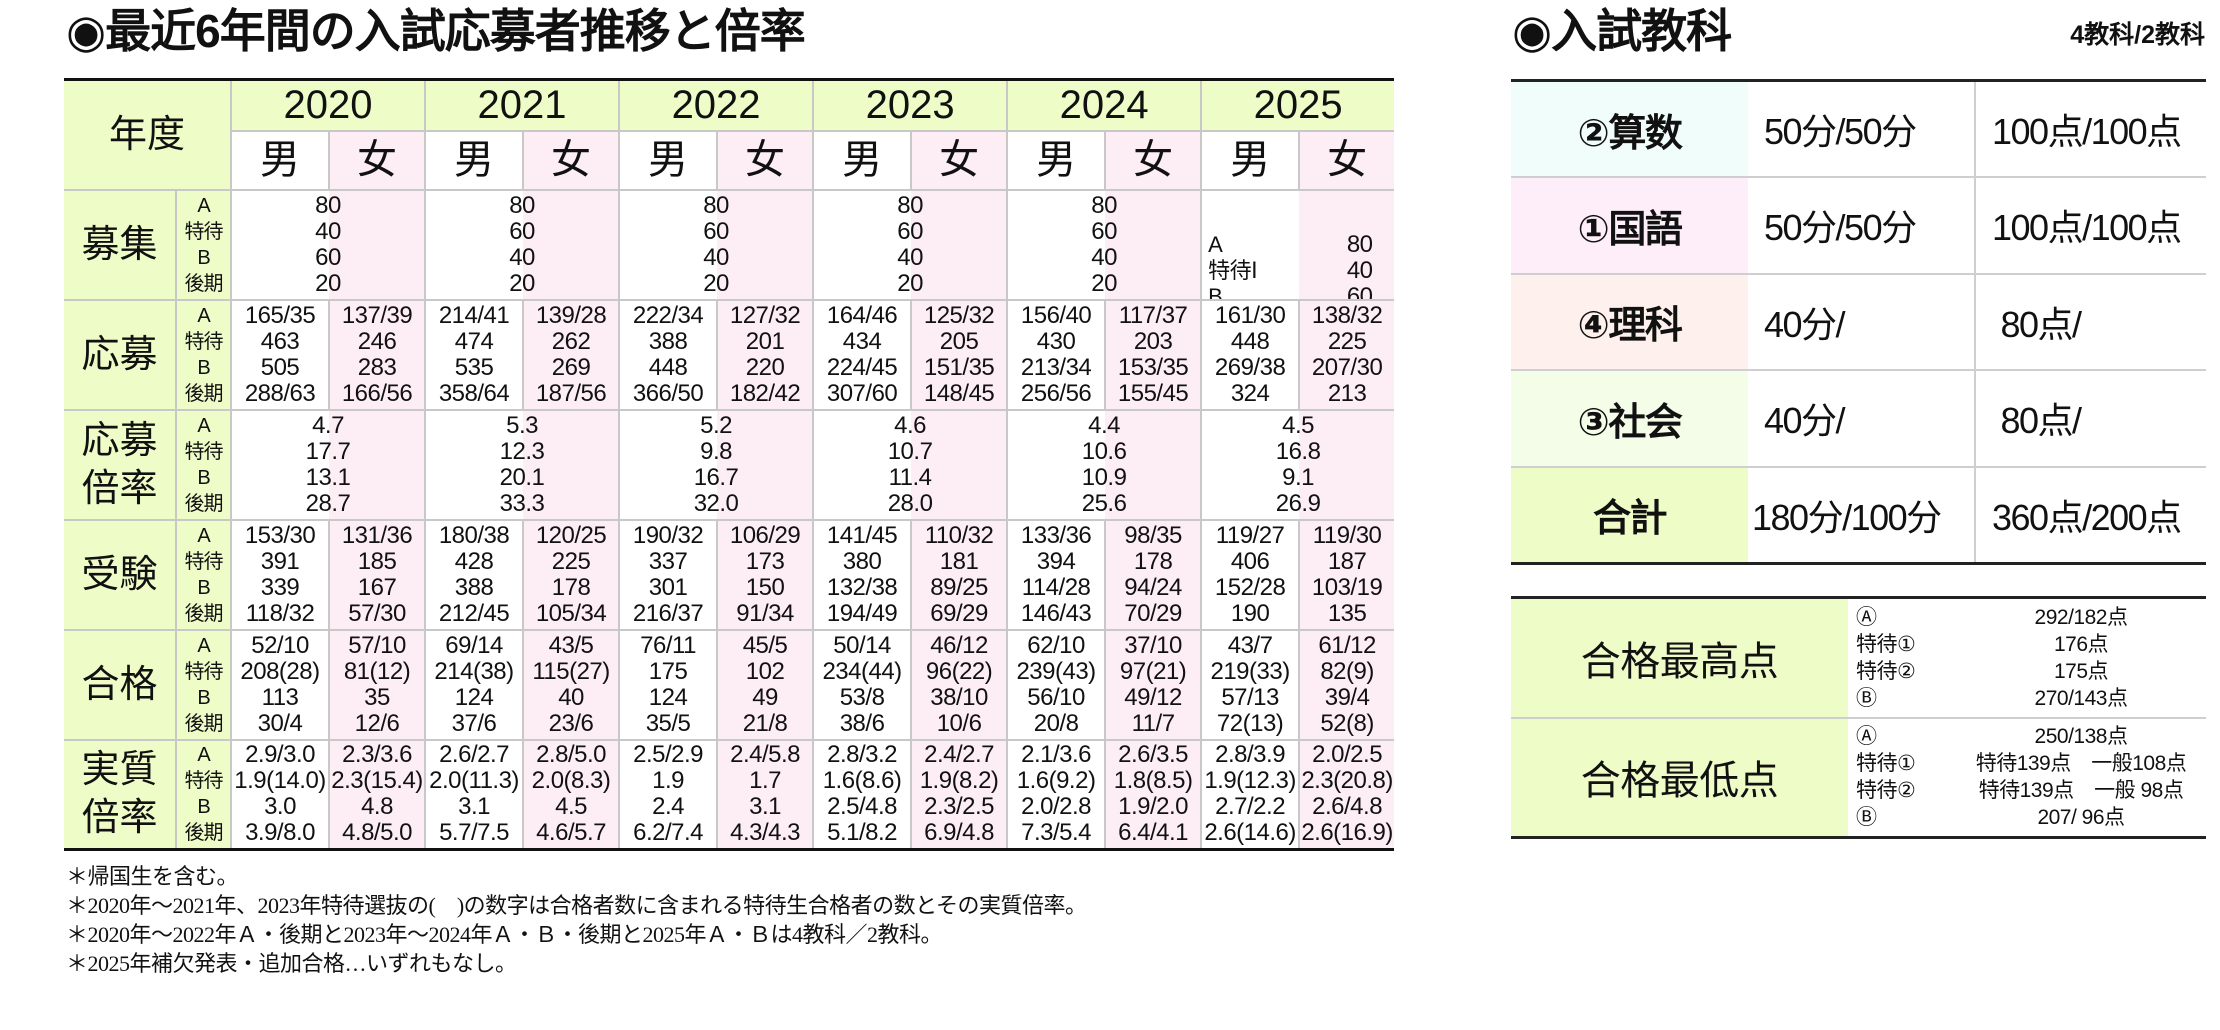 This screenshot has width=2220, height=1030. What do you see at coordinates (120, 244) in the screenshot?
I see `recruit-label: 募集` at bounding box center [120, 244].